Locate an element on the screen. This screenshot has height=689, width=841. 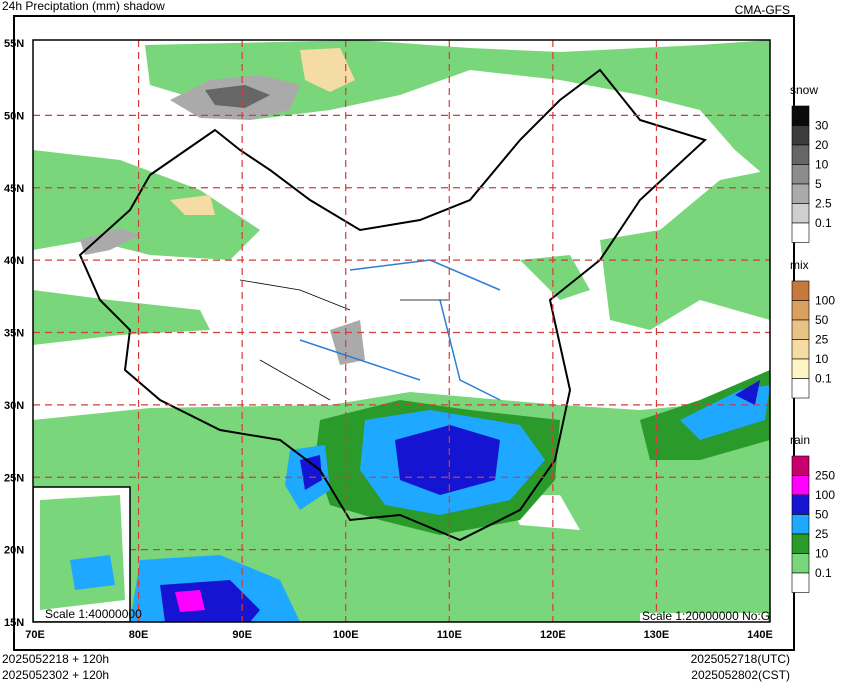
lat-label: 35N is located at coordinates (14, 334).